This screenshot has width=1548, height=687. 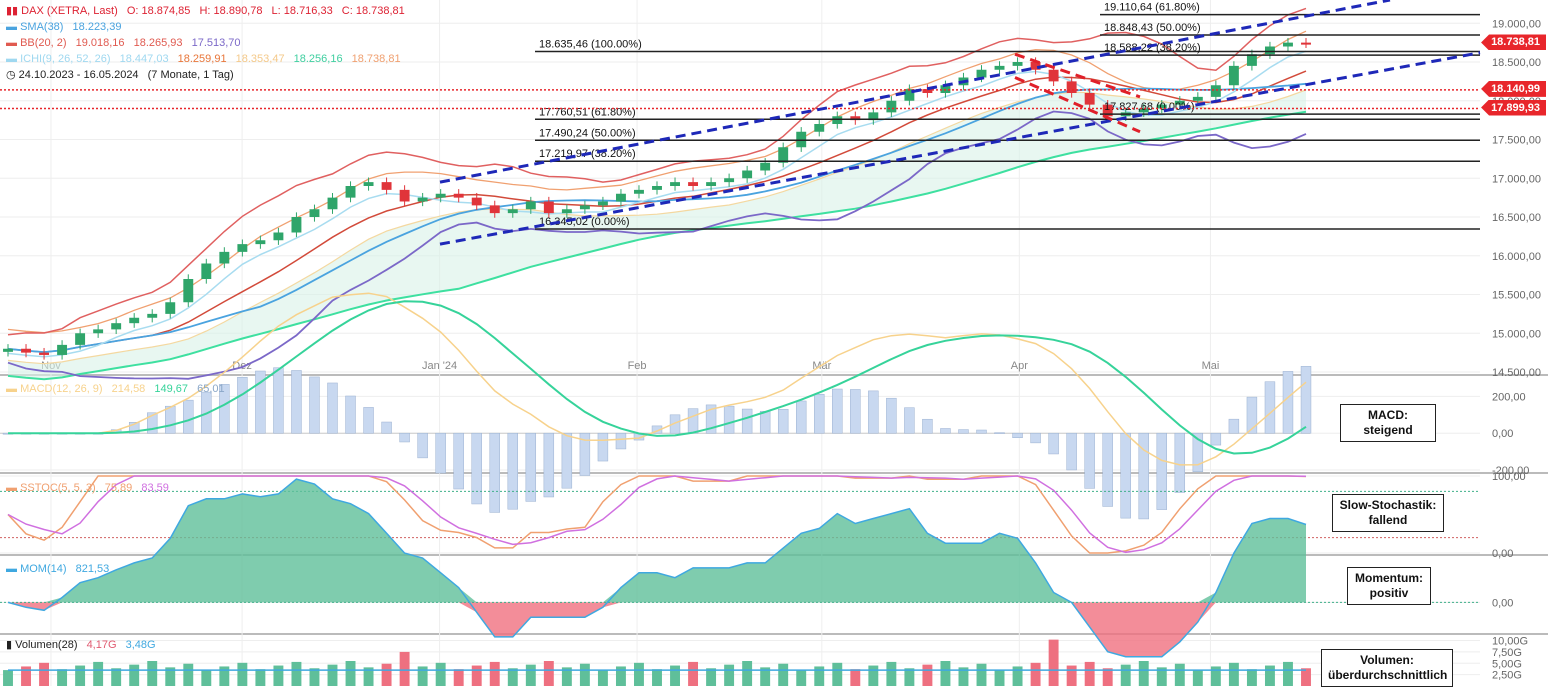 What do you see at coordinates (584, 222) in the screenshot?
I see `fib-lower-label: 16.345,02 (0.00%)` at bounding box center [584, 222].